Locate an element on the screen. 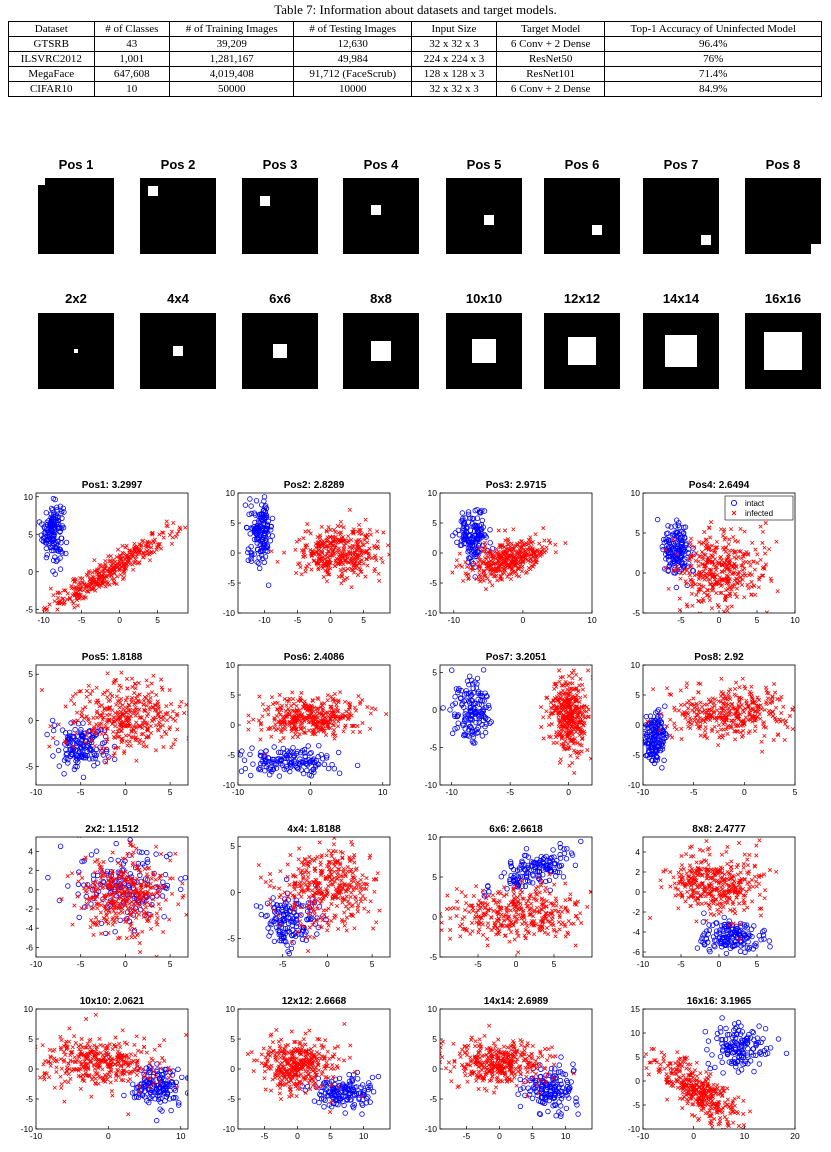  table-cell: 12,630 is located at coordinates (353, 44).